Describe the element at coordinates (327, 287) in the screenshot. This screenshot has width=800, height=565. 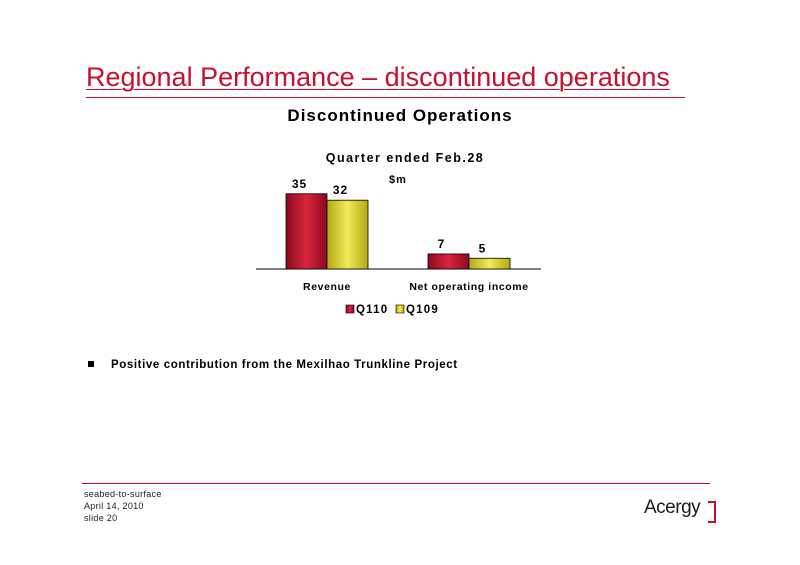
I see `category-label: Revenue` at that location.